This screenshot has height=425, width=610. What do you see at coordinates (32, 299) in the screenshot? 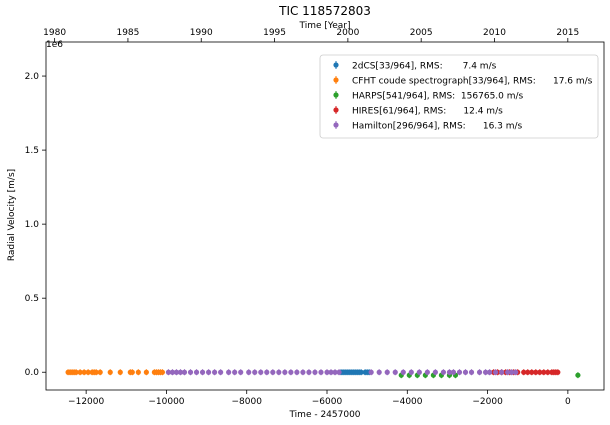
I see `y-tick-label: 0.5` at bounding box center [32, 299].